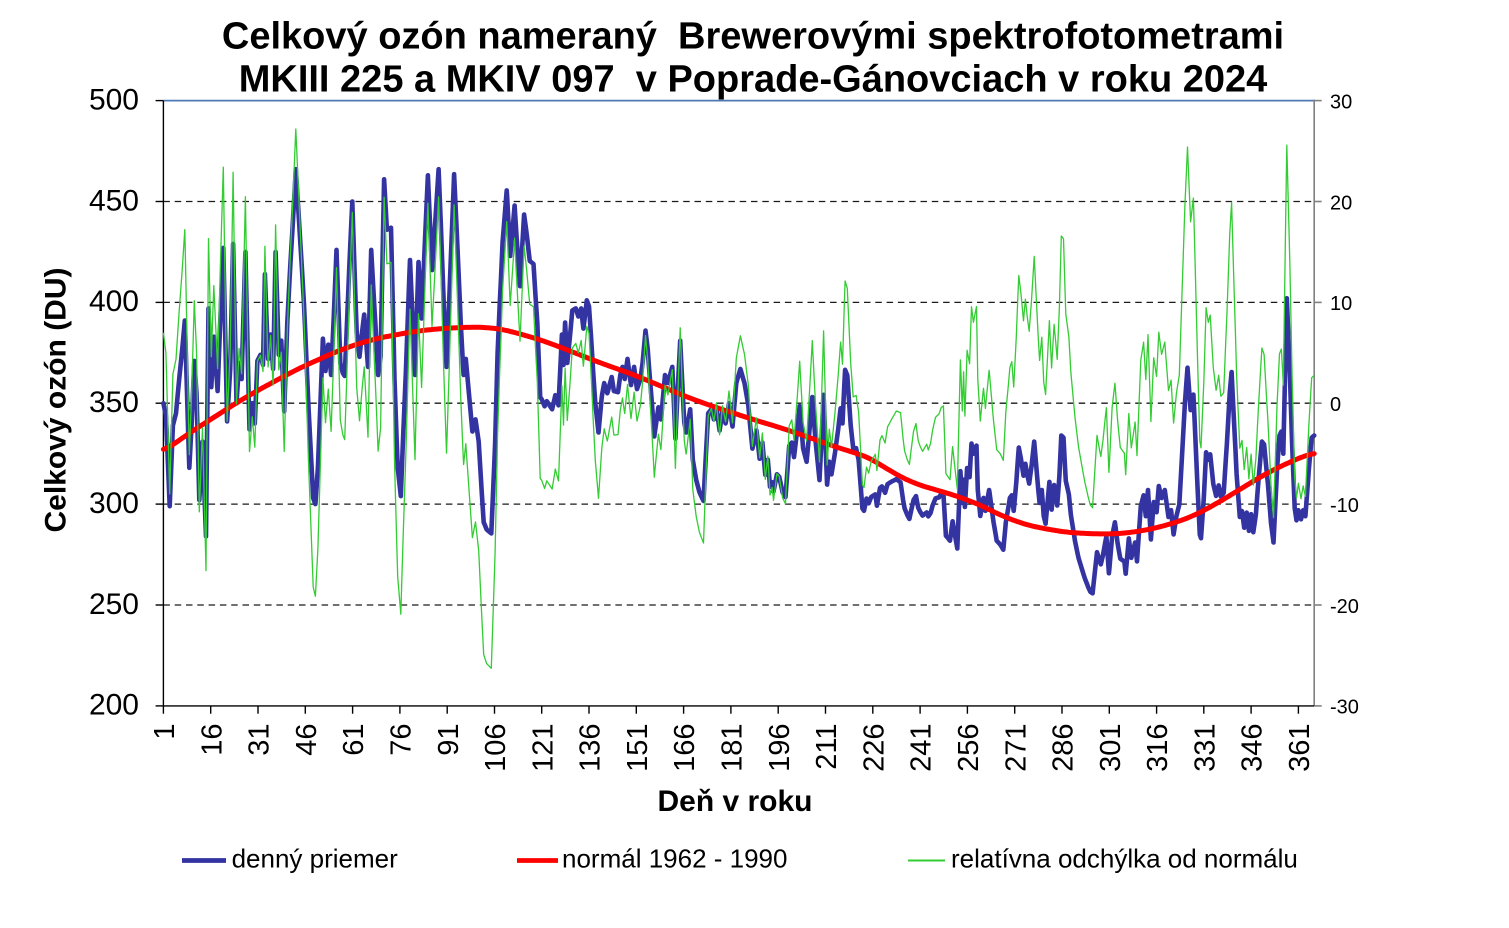 This screenshot has height=928, width=1509. What do you see at coordinates (354, 740) in the screenshot?
I see `svg-text: 61` at bounding box center [354, 740].